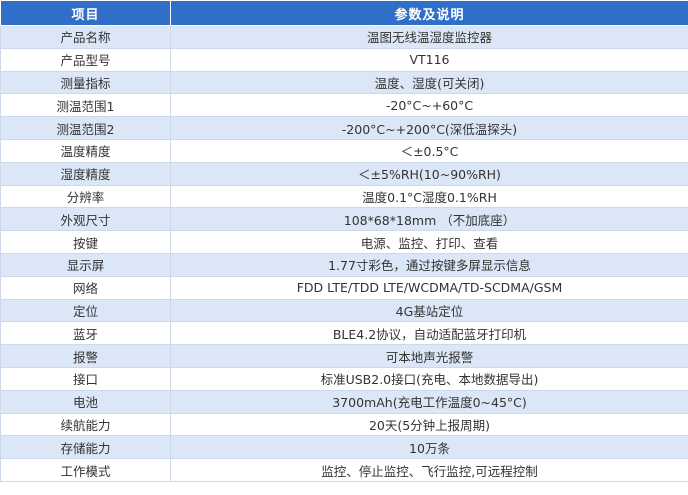 This screenshot has width=688, height=495. I want to click on row-value: 电源、监控、打印、查看, so click(429, 242).